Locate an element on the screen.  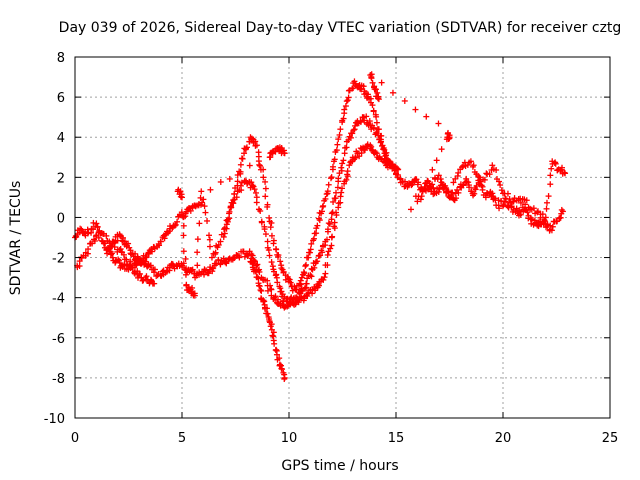
x-tick-label: 15 is located at coordinates (396, 438).